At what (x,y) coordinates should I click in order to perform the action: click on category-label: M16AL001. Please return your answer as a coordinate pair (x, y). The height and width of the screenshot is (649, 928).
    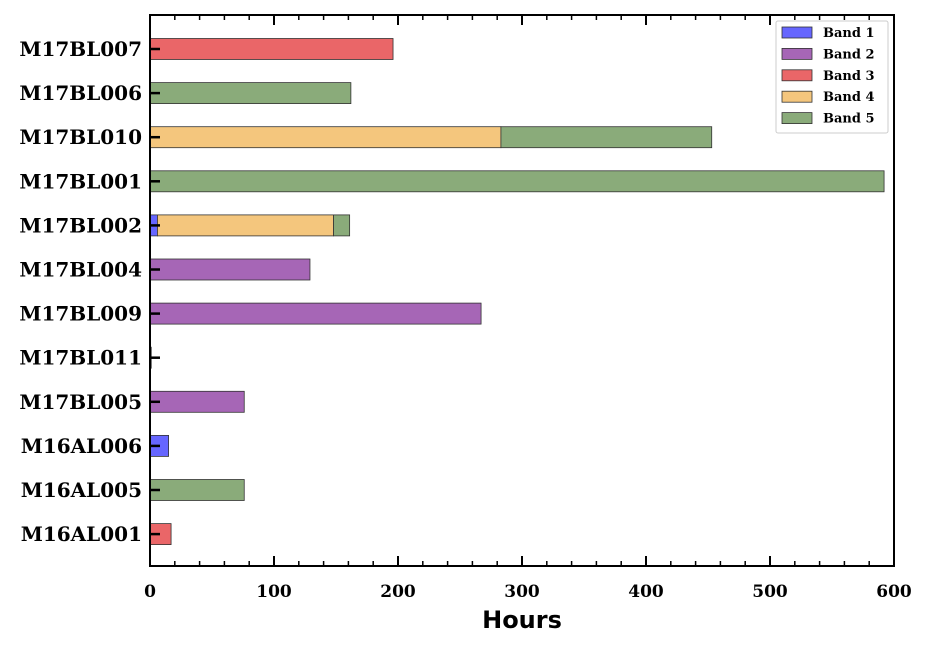
    Looking at the image, I should click on (81, 534).